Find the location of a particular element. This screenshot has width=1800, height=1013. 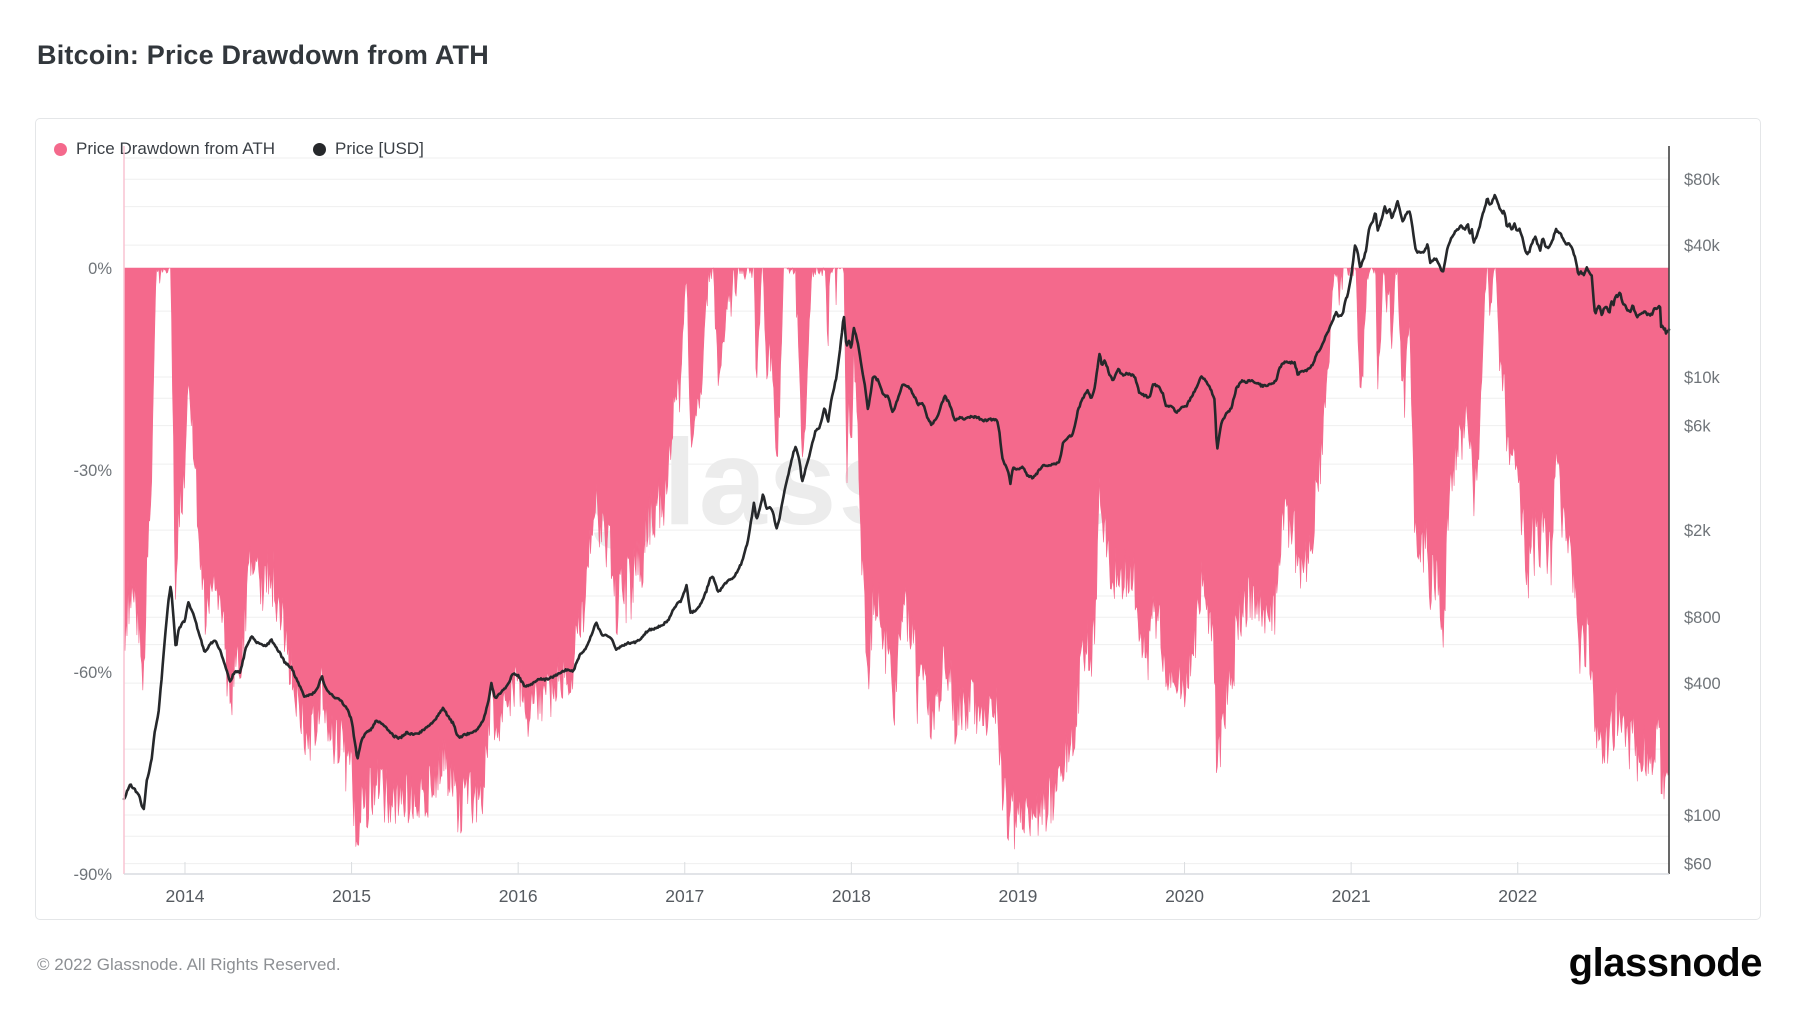

chart-legend: Price Drawdown from ATH Price [USD] is located at coordinates (239, 149).